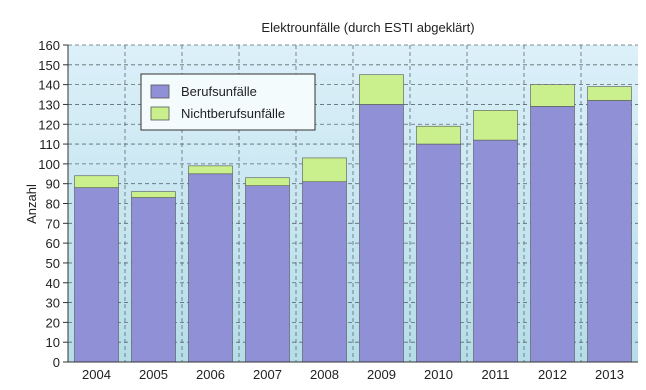 Image resolution: width=646 pixels, height=390 pixels. I want to click on x-tick-label: 2009, so click(381, 374).